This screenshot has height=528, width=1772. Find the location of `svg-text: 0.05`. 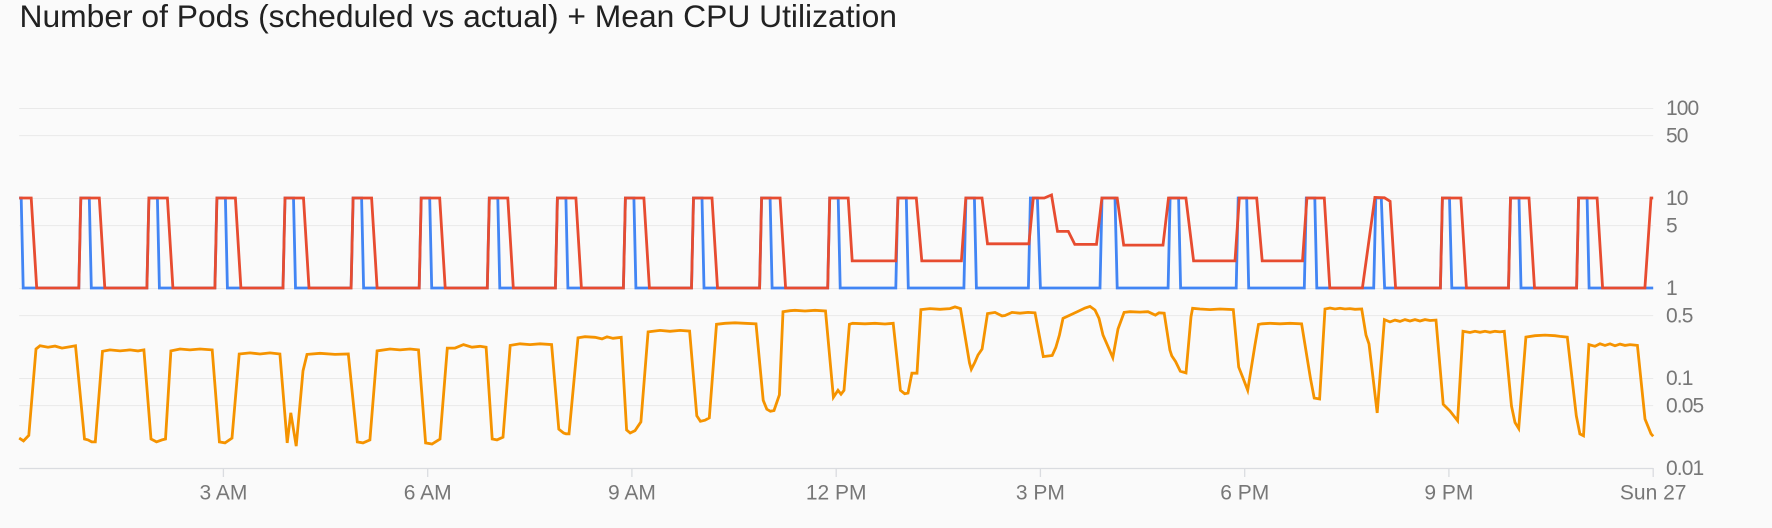

svg-text: 0.05 is located at coordinates (1684, 405).